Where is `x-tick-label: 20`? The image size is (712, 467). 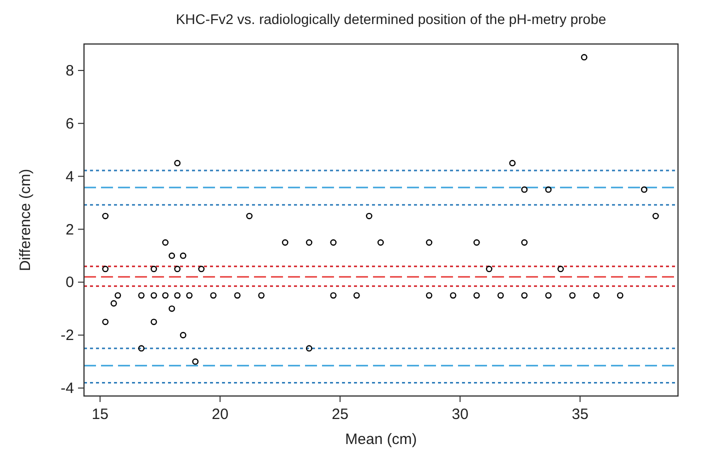 x-tick-label: 20 is located at coordinates (220, 414).